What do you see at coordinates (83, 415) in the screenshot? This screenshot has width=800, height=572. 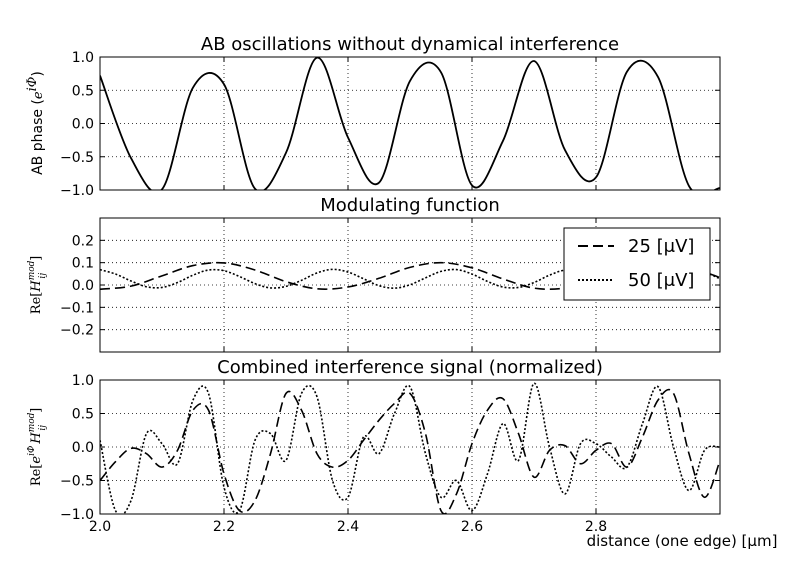 I see `panel-3-ytick-label-1: 0.5` at bounding box center [83, 415].